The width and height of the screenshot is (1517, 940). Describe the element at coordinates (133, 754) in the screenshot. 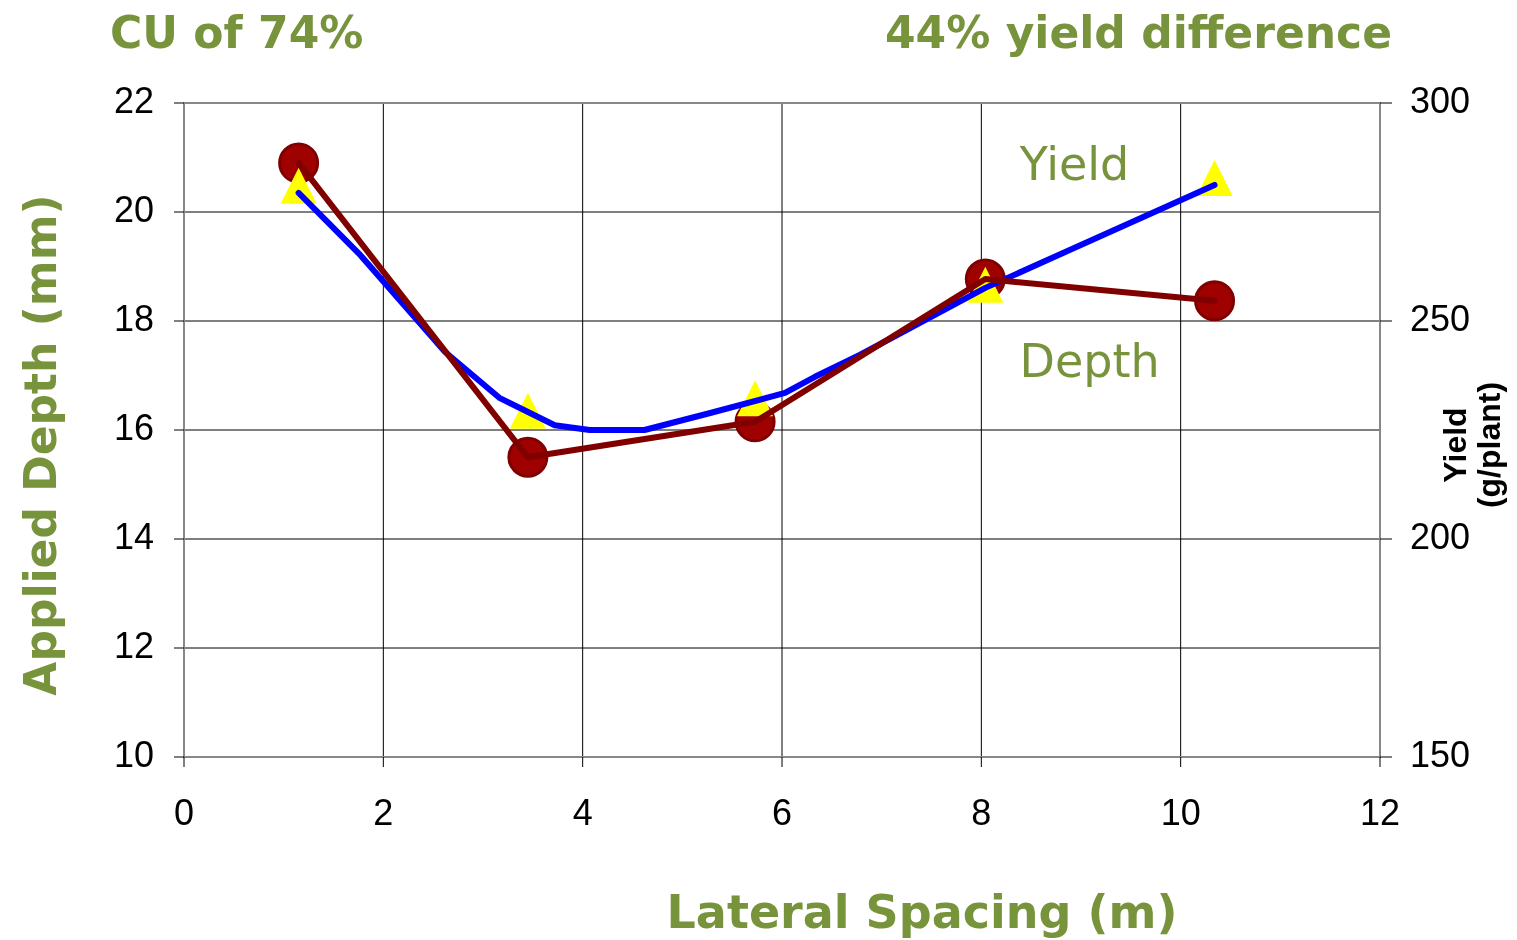

I see `y-tick-label: 10` at that location.